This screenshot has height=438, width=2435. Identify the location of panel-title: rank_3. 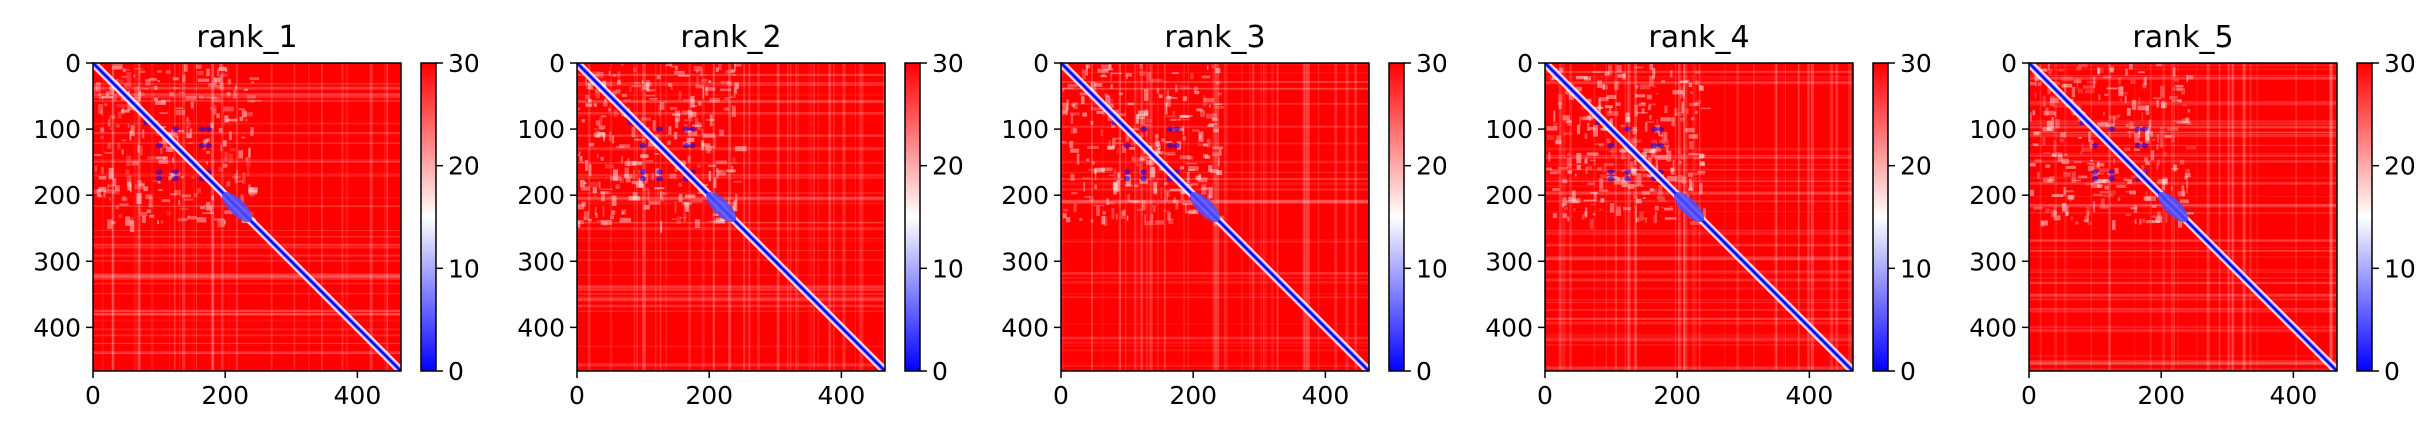
(1214, 37).